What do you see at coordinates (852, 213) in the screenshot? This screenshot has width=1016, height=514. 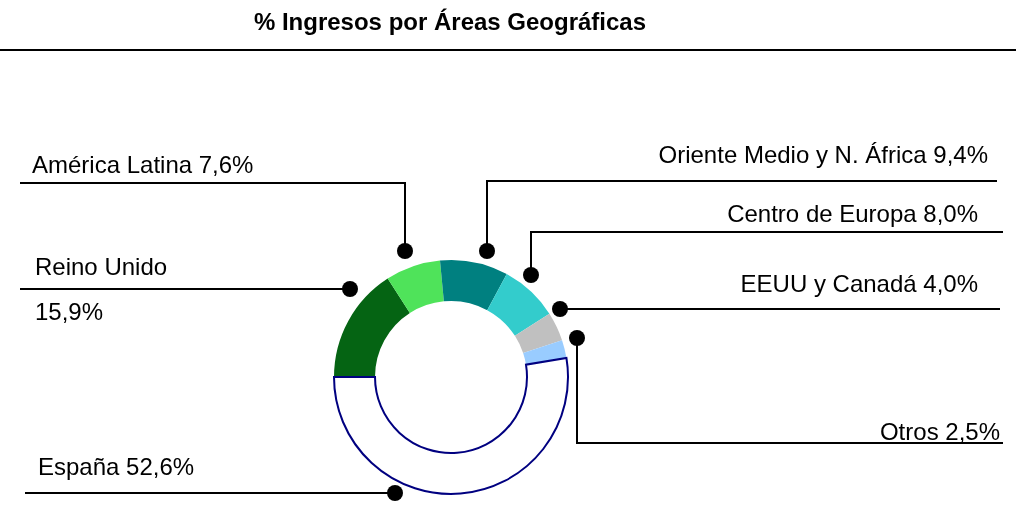 I see `slice-label: Centro de Europa 8,0%` at bounding box center [852, 213].